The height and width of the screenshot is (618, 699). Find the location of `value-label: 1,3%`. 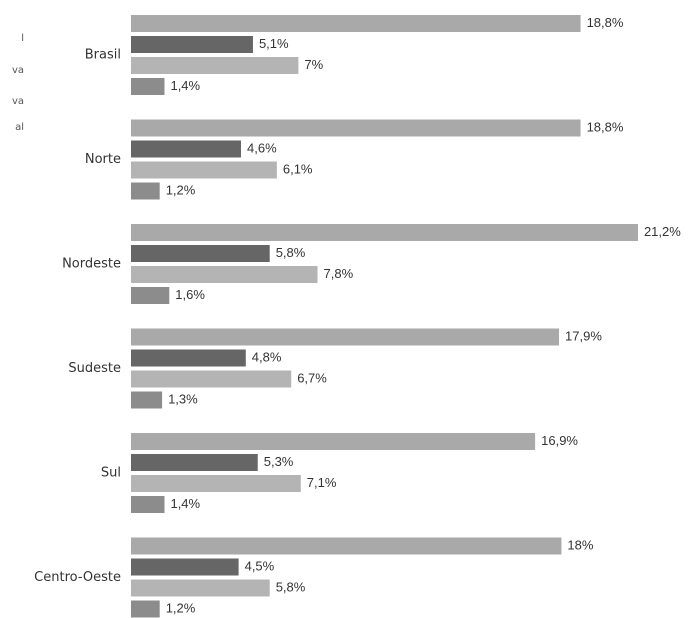

value-label: 1,3% is located at coordinates (183, 398).